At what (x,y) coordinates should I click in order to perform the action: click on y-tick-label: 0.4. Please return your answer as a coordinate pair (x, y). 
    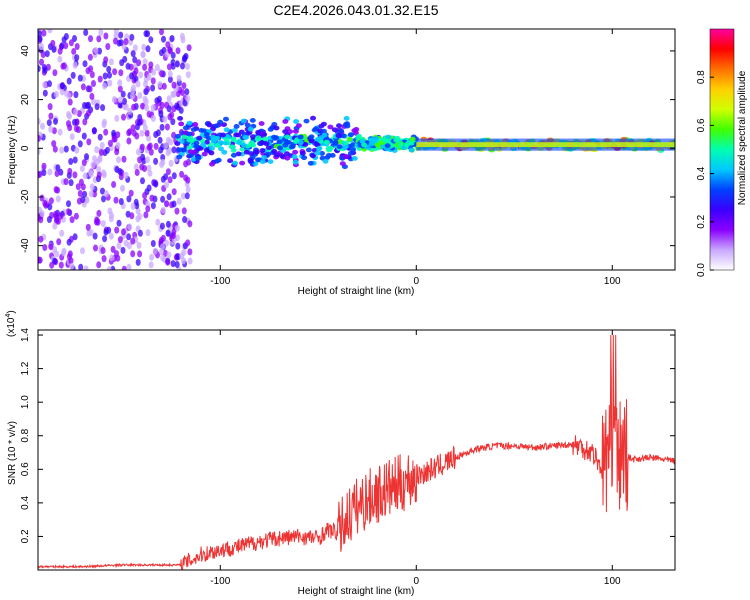
    Looking at the image, I should click on (25, 502).